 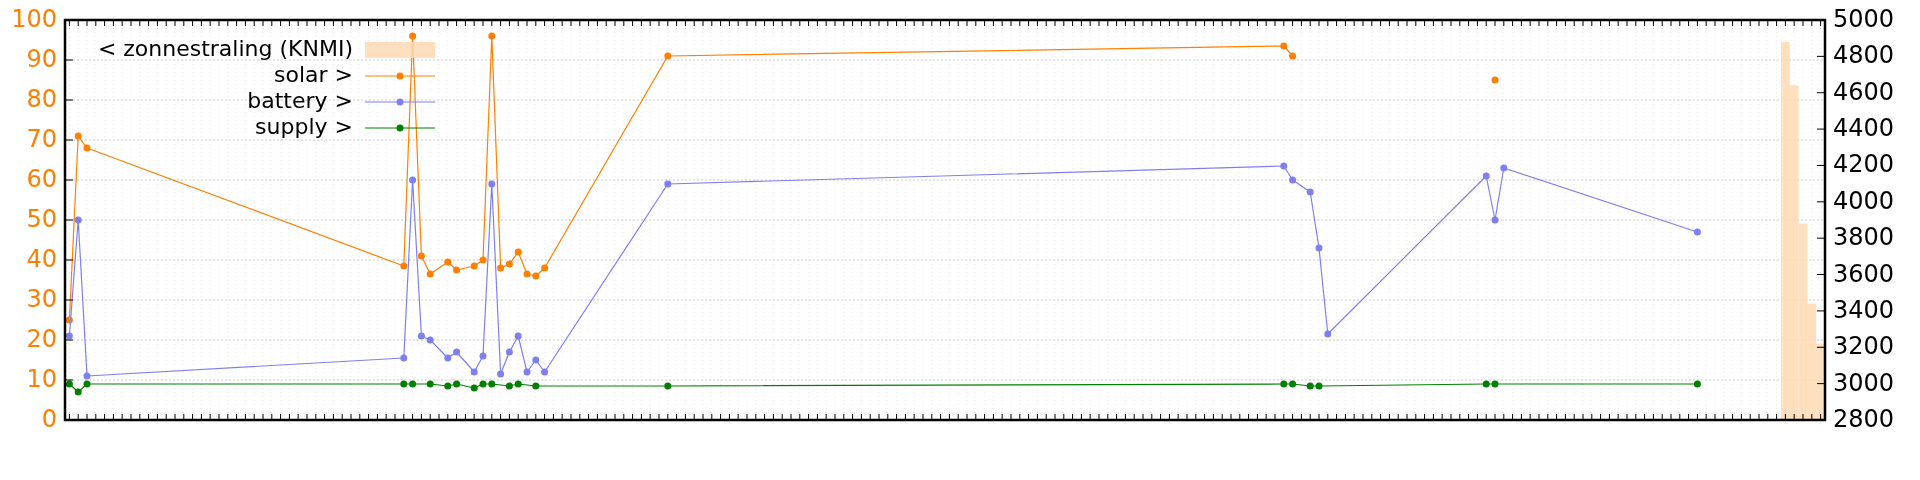 What do you see at coordinates (1864, 91) in the screenshot?
I see `y2-tick-label: 4600` at bounding box center [1864, 91].